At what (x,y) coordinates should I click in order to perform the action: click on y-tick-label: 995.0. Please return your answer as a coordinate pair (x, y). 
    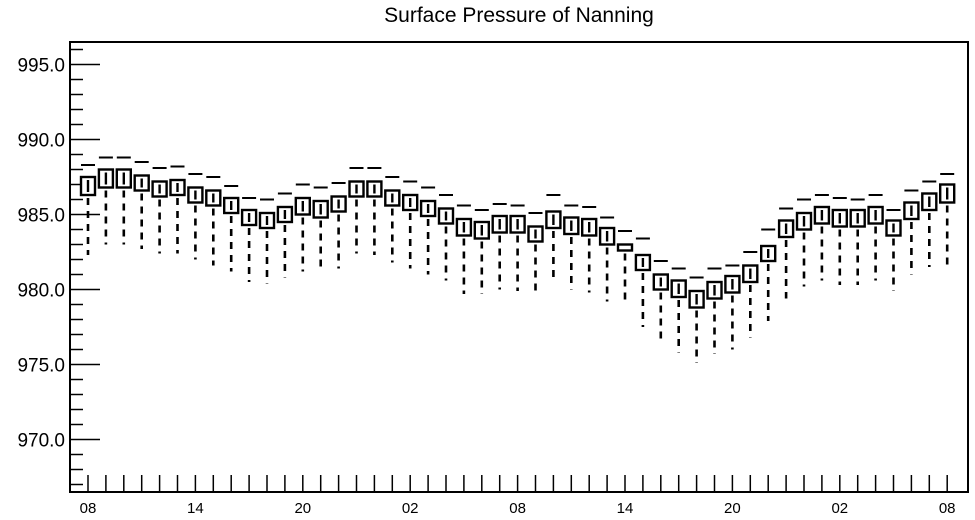
    Looking at the image, I should click on (41, 66).